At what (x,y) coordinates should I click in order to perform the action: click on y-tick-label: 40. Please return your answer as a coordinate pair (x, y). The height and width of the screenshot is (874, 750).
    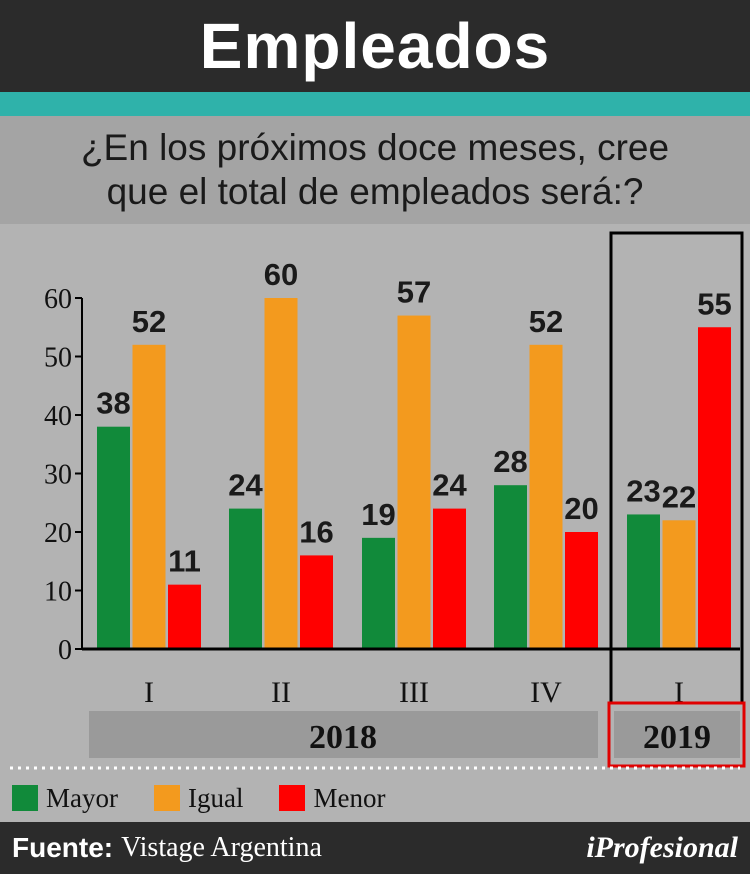
    Looking at the image, I should click on (58, 416).